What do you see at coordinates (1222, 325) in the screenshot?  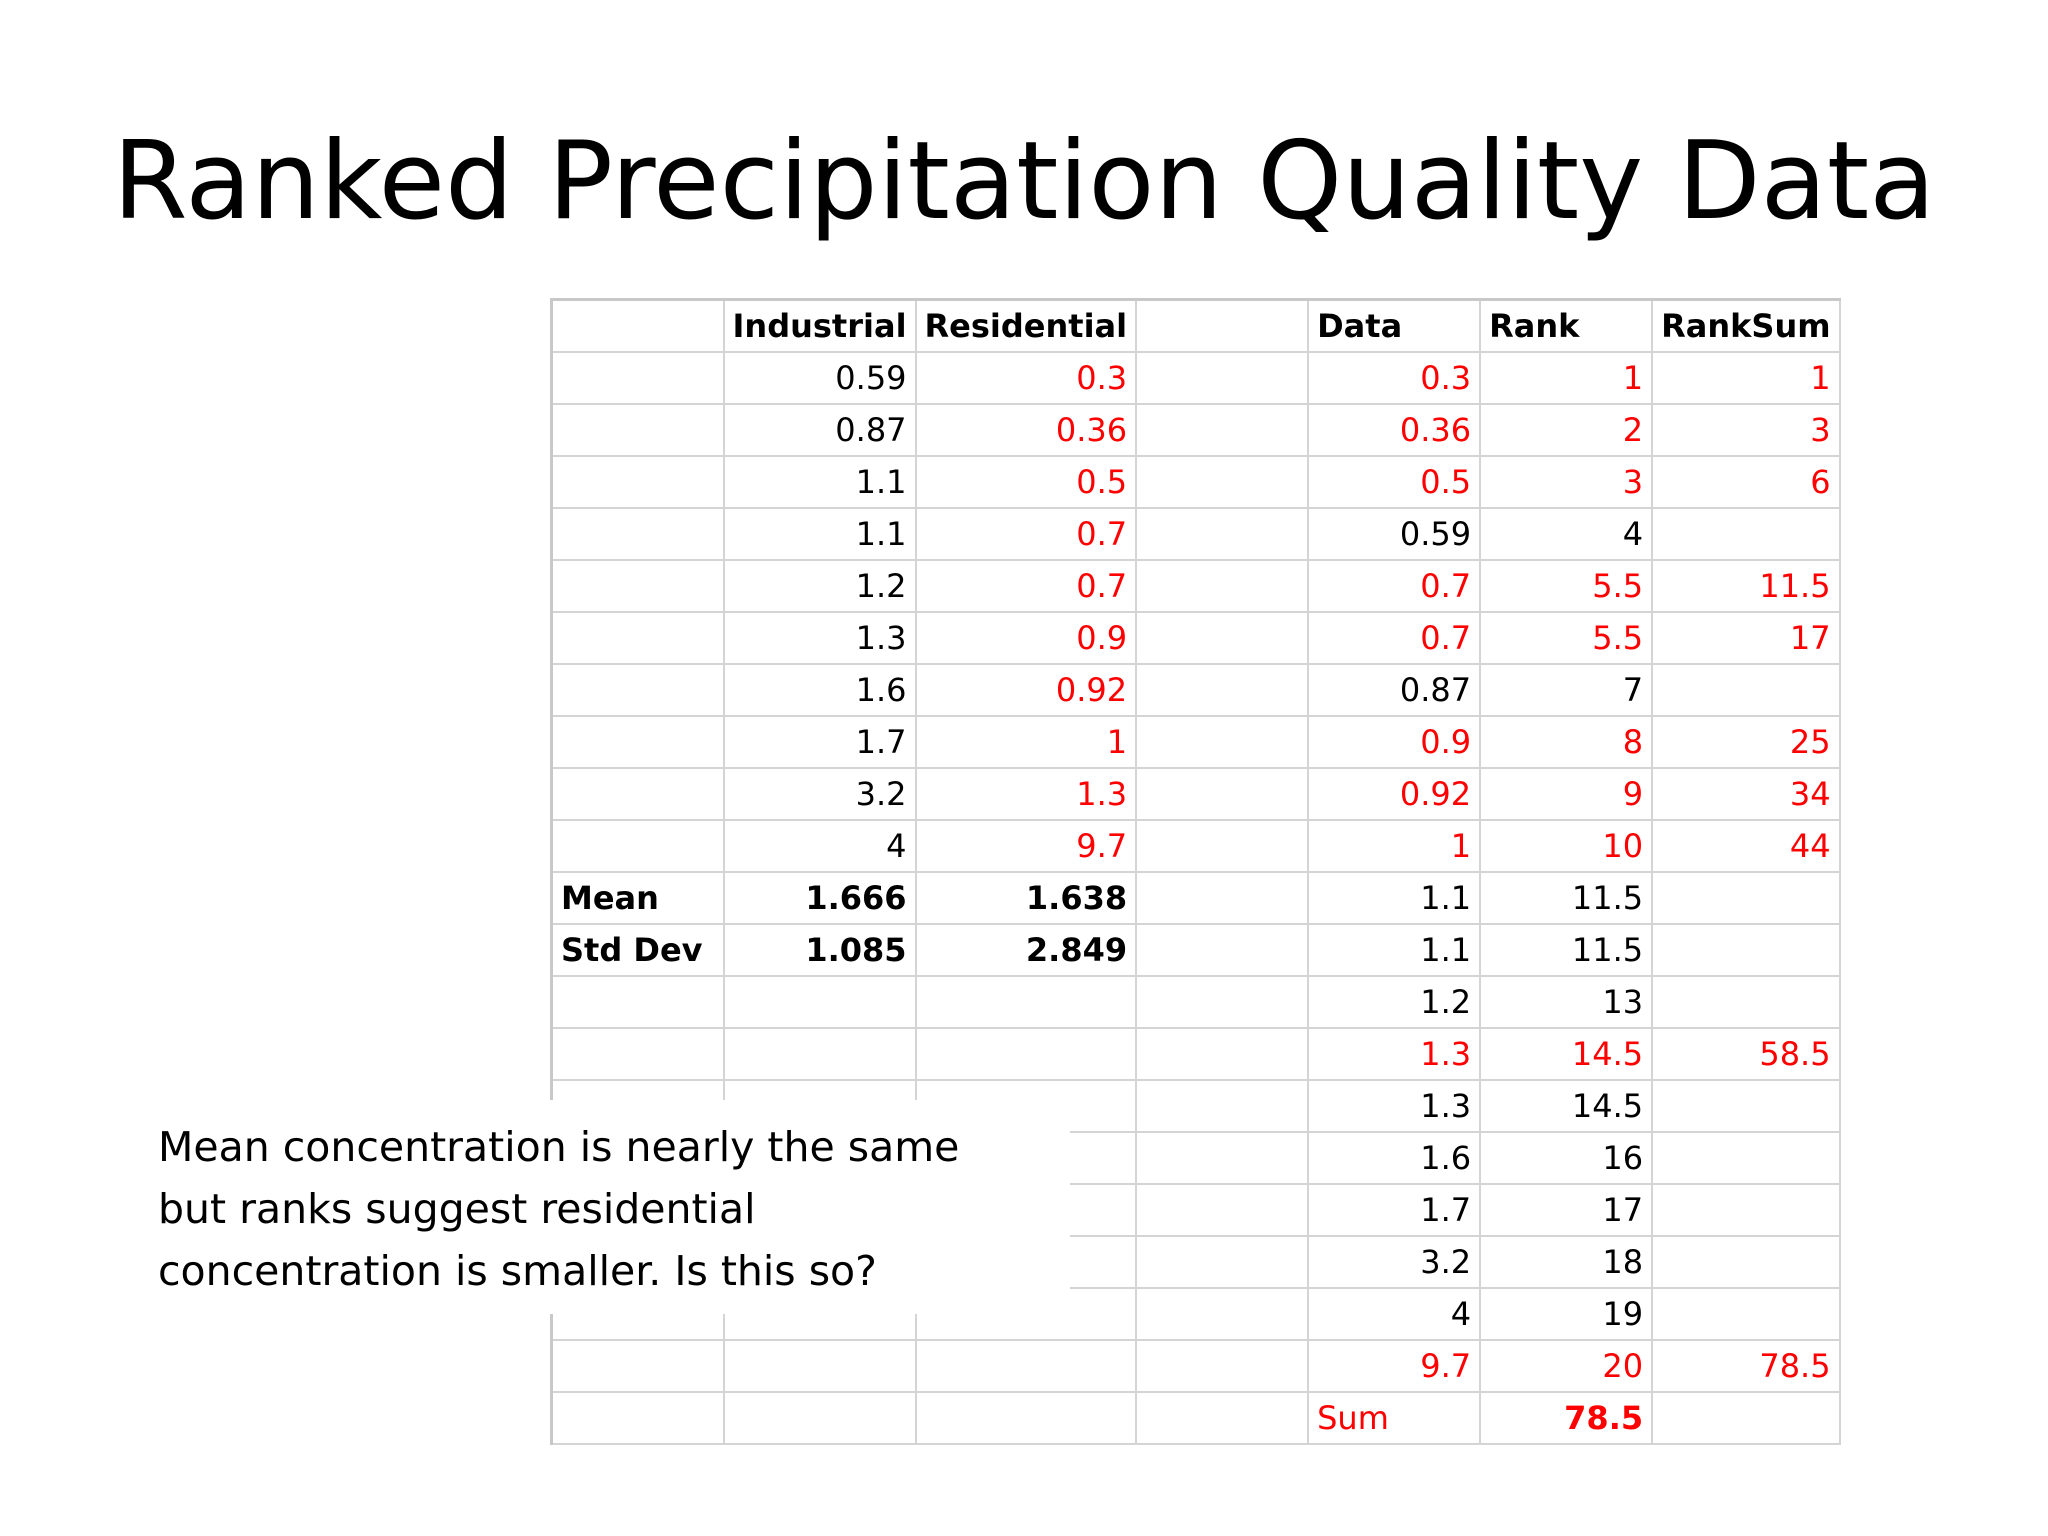 I see `column-header-blank` at bounding box center [1222, 325].